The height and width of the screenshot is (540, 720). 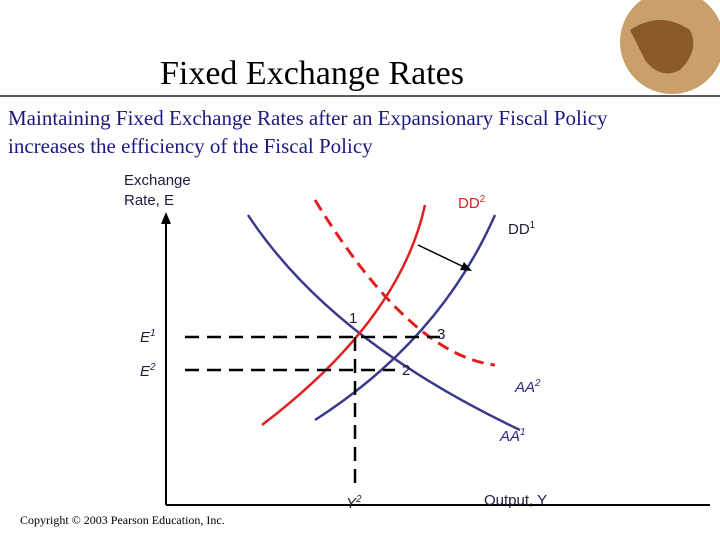 I want to click on dd2-curve, so click(x=344, y=315).